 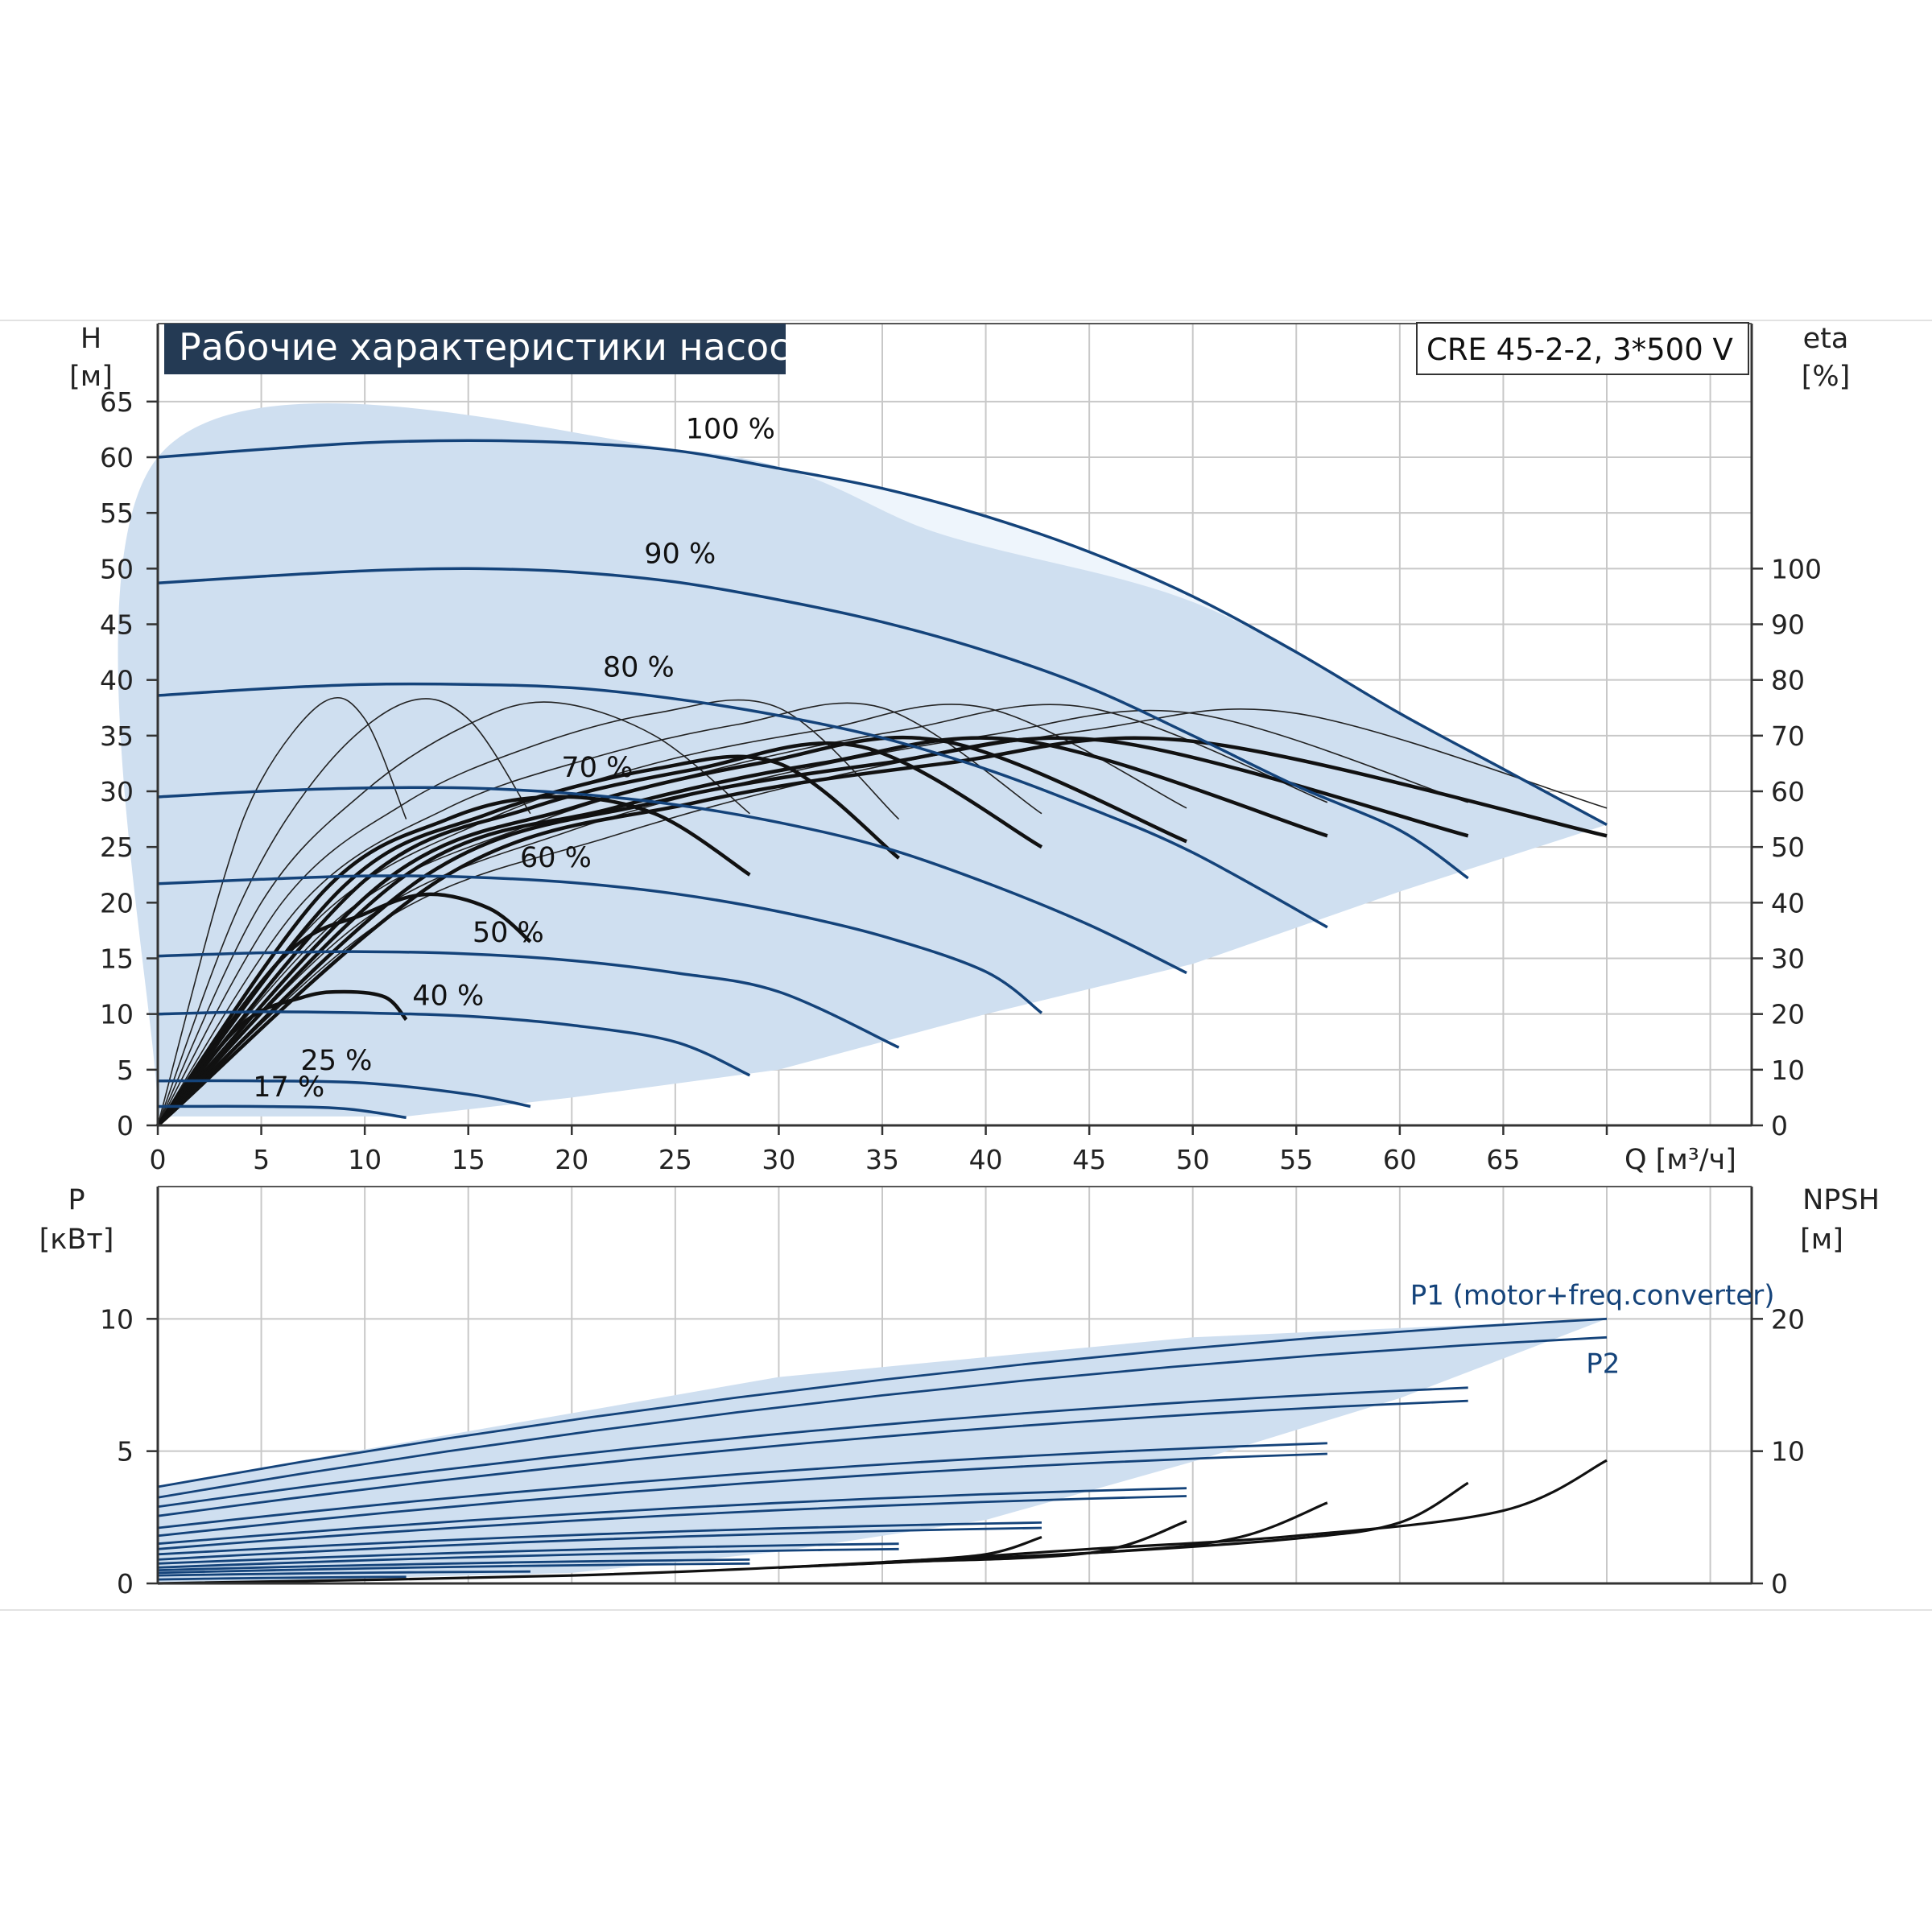 I want to click on head-y-tick-label: 40, so click(x=117, y=680).